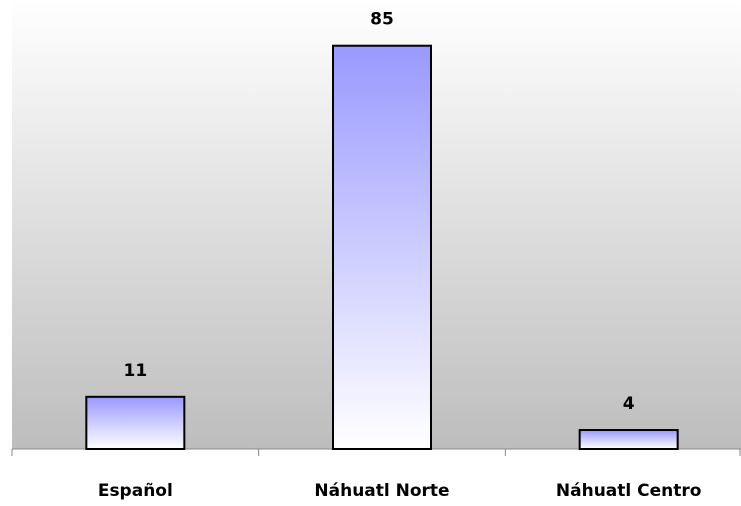 This screenshot has height=506, width=741. Describe the element at coordinates (381, 491) in the screenshot. I see `x-tick-label: Náhuatl Norte` at that location.